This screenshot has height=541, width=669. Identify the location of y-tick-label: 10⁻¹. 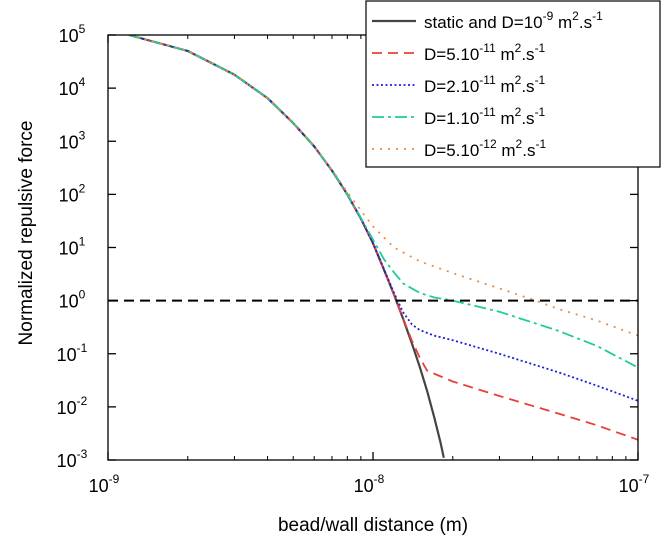
(72, 353).